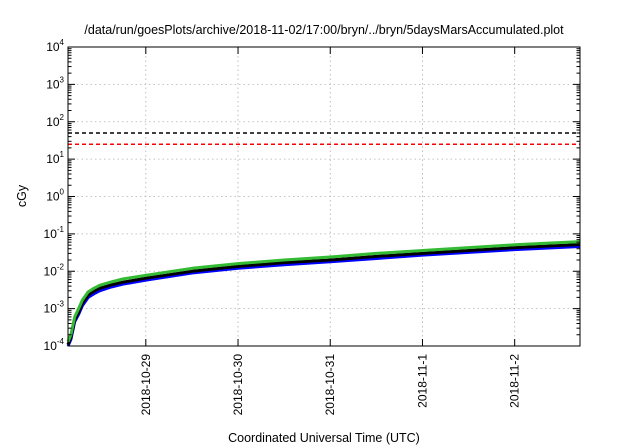 The width and height of the screenshot is (640, 448). I want to click on y-axis-label: cGy, so click(22, 195).